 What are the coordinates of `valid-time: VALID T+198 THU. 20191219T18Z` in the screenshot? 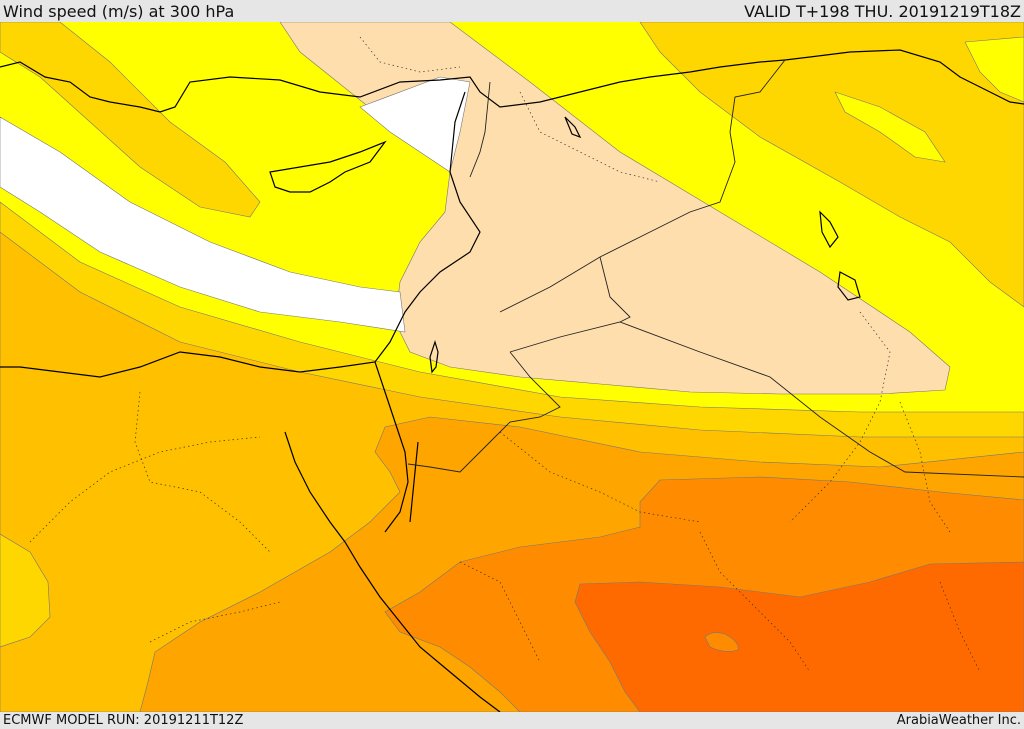 It's located at (882, 11).